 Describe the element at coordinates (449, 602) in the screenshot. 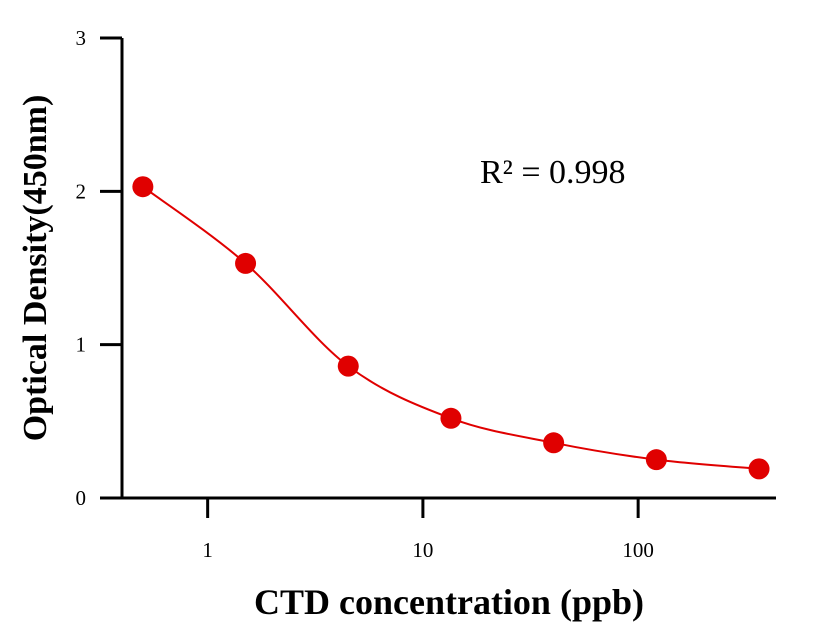

I see `x-axis-label: CTD concentration (ppb)` at that location.